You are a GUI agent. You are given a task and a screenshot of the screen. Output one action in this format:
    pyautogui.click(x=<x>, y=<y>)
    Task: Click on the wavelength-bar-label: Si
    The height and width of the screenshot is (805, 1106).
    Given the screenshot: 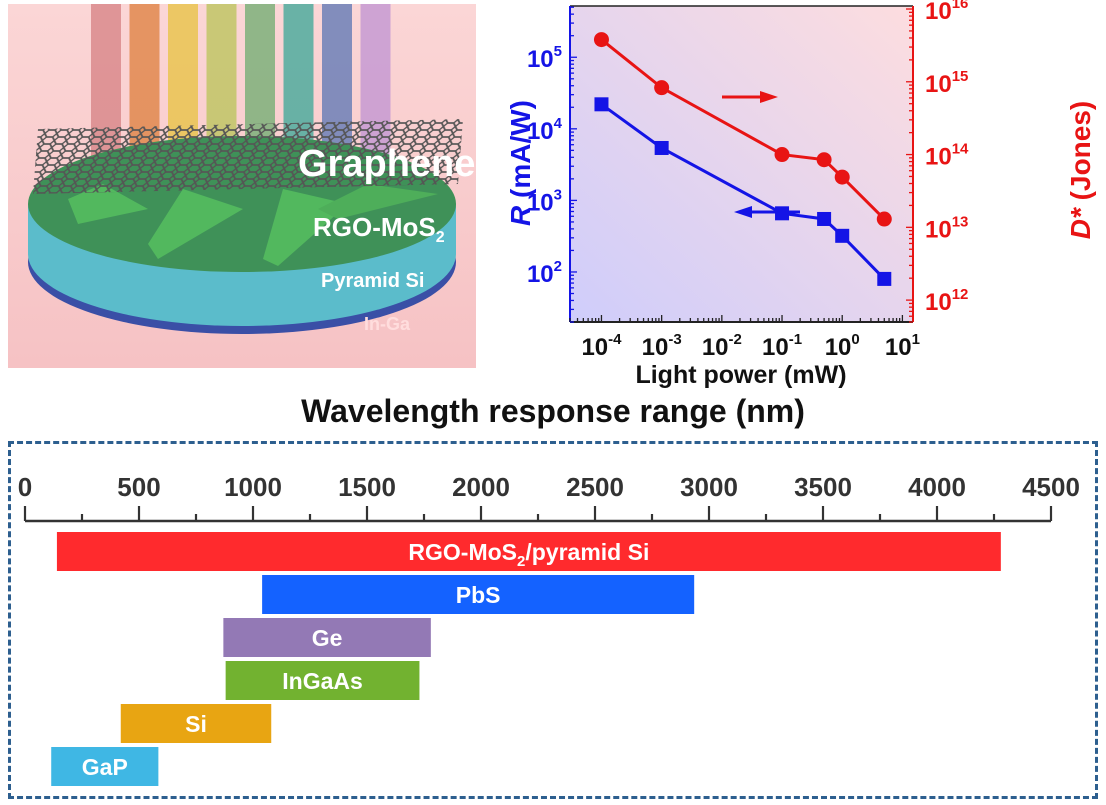 What is the action you would take?
    pyautogui.click(x=196, y=724)
    